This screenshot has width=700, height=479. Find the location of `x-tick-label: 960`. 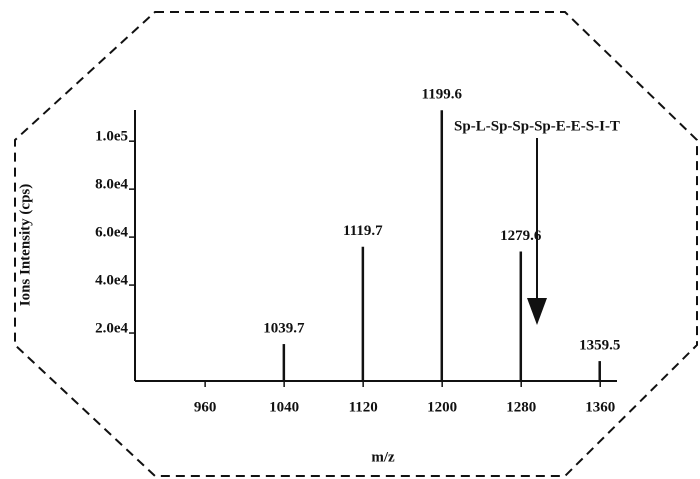

x-tick-label: 960 is located at coordinates (205, 407).